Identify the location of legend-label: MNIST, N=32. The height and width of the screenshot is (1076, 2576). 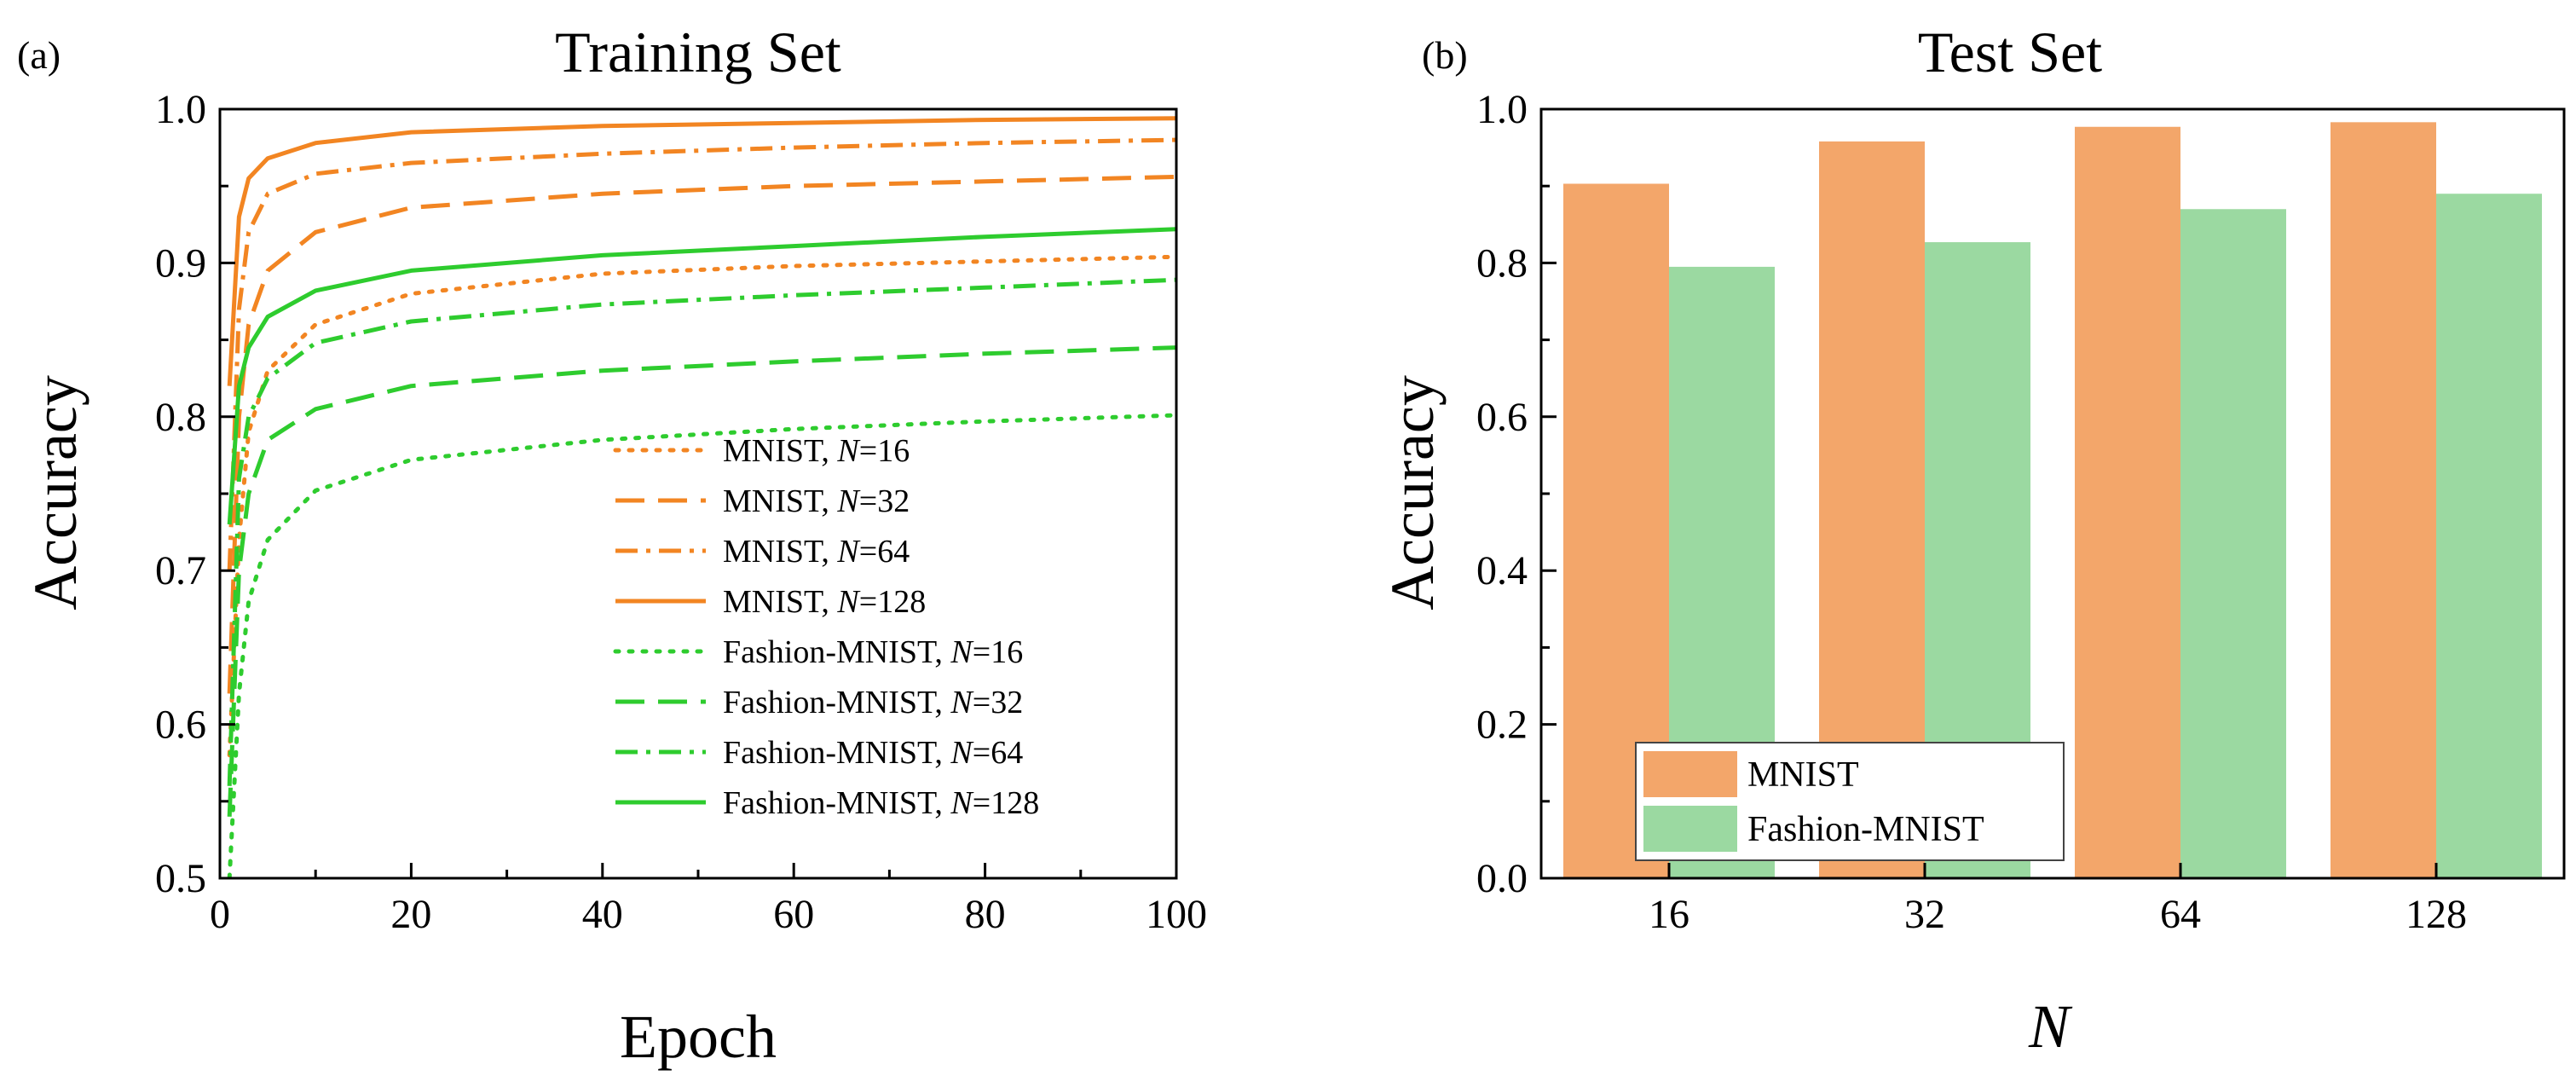
(816, 501).